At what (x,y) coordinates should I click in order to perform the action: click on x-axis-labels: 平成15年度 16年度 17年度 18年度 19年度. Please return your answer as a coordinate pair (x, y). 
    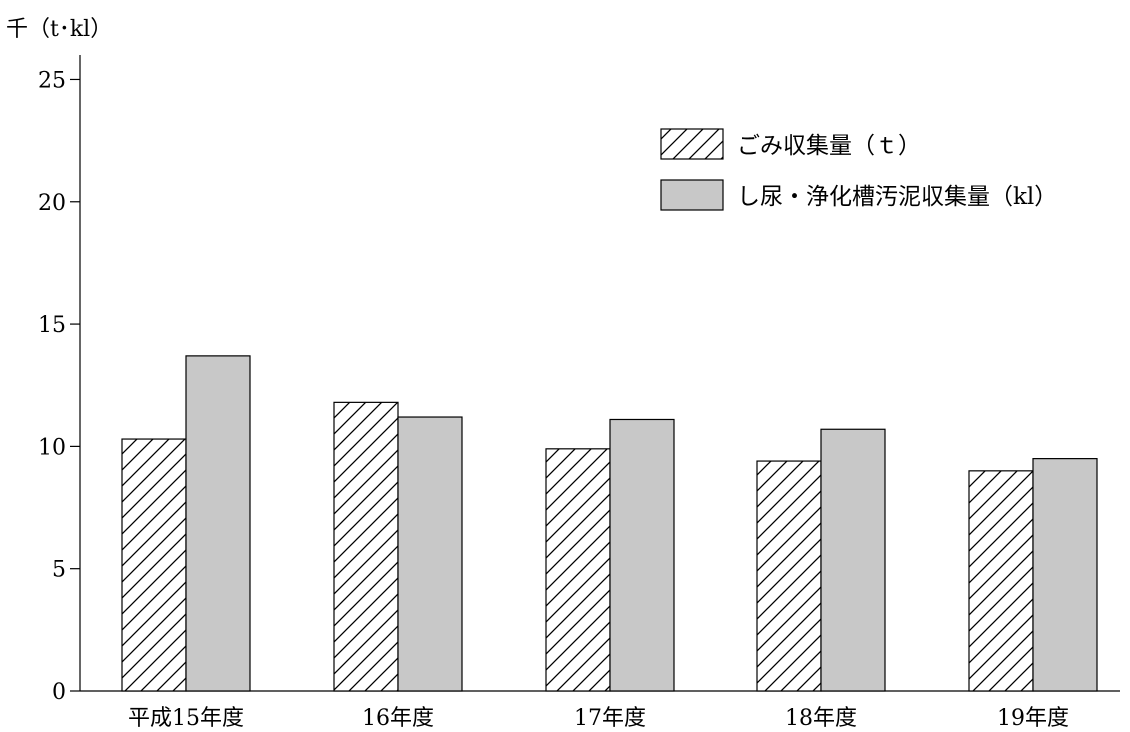
    Looking at the image, I should click on (598, 718).